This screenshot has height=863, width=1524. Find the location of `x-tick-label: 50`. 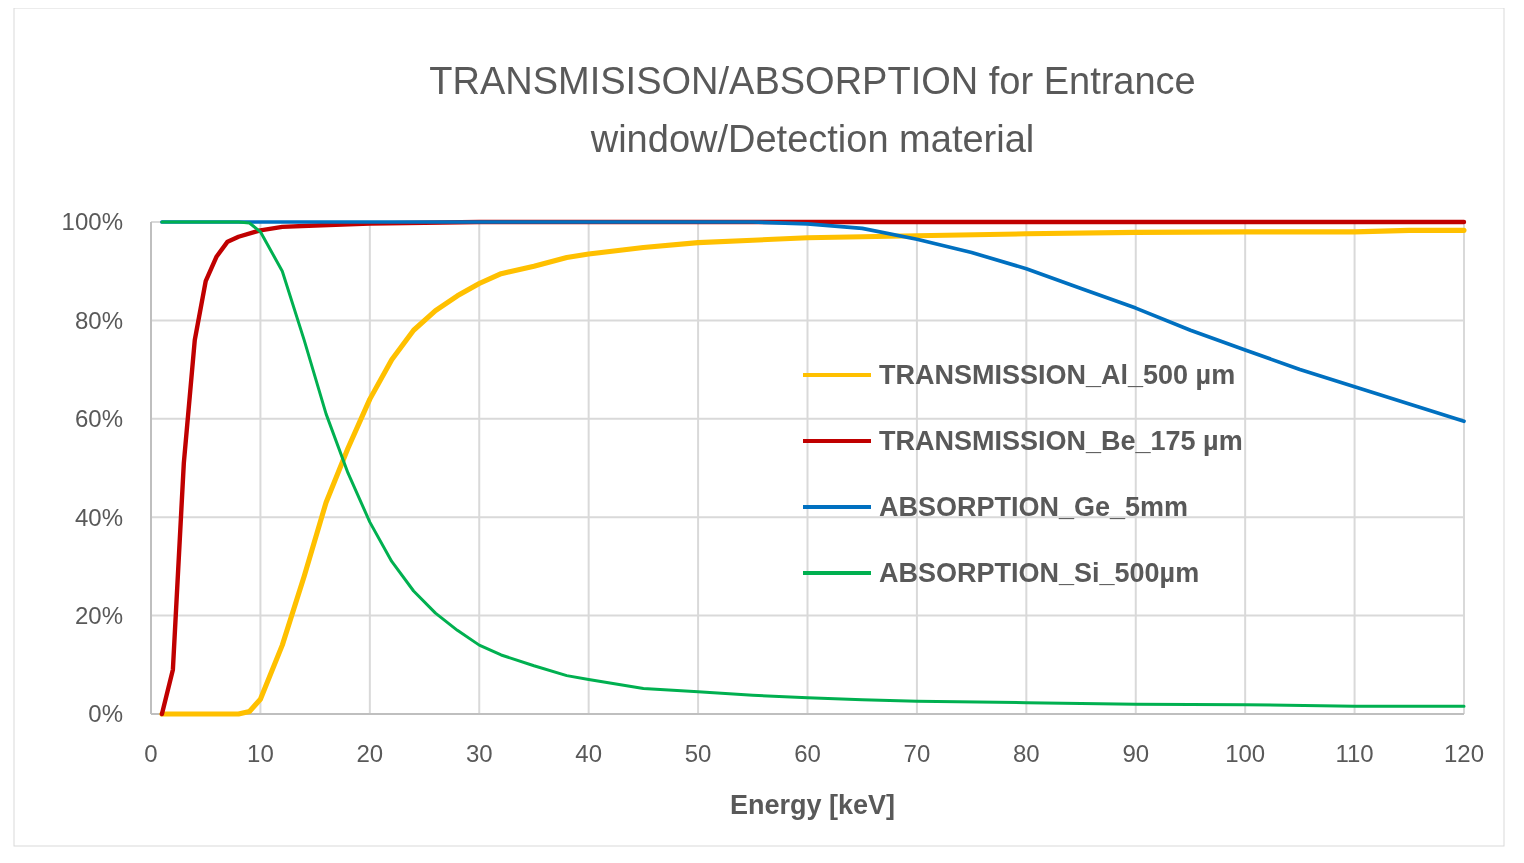

x-tick-label: 50 is located at coordinates (698, 753).